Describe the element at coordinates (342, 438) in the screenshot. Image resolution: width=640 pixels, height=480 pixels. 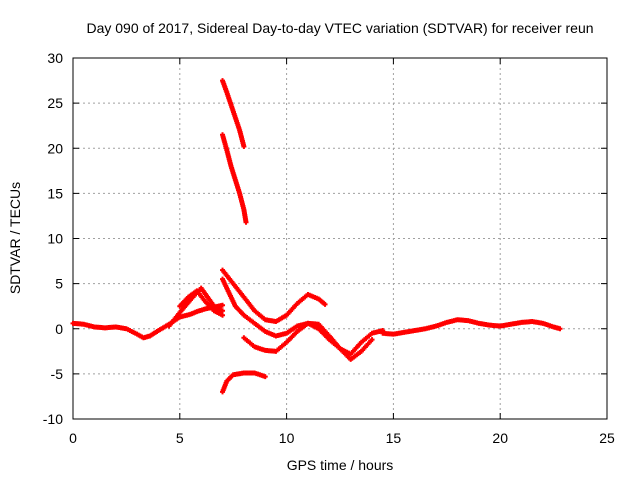
I see `x-tick-labels: 0 5 10 15 20 25` at that location.